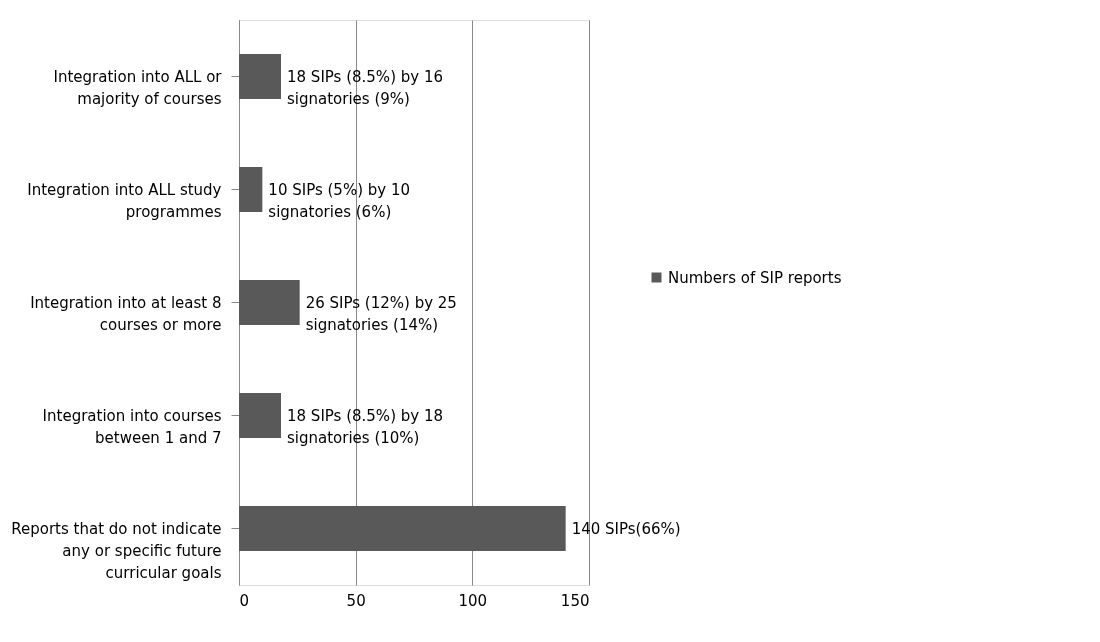 The image size is (1100, 642). What do you see at coordinates (365, 87) in the screenshot?
I see `data-label: 18 SIPs (8.5%) by 16 signatories (9%)` at bounding box center [365, 87].